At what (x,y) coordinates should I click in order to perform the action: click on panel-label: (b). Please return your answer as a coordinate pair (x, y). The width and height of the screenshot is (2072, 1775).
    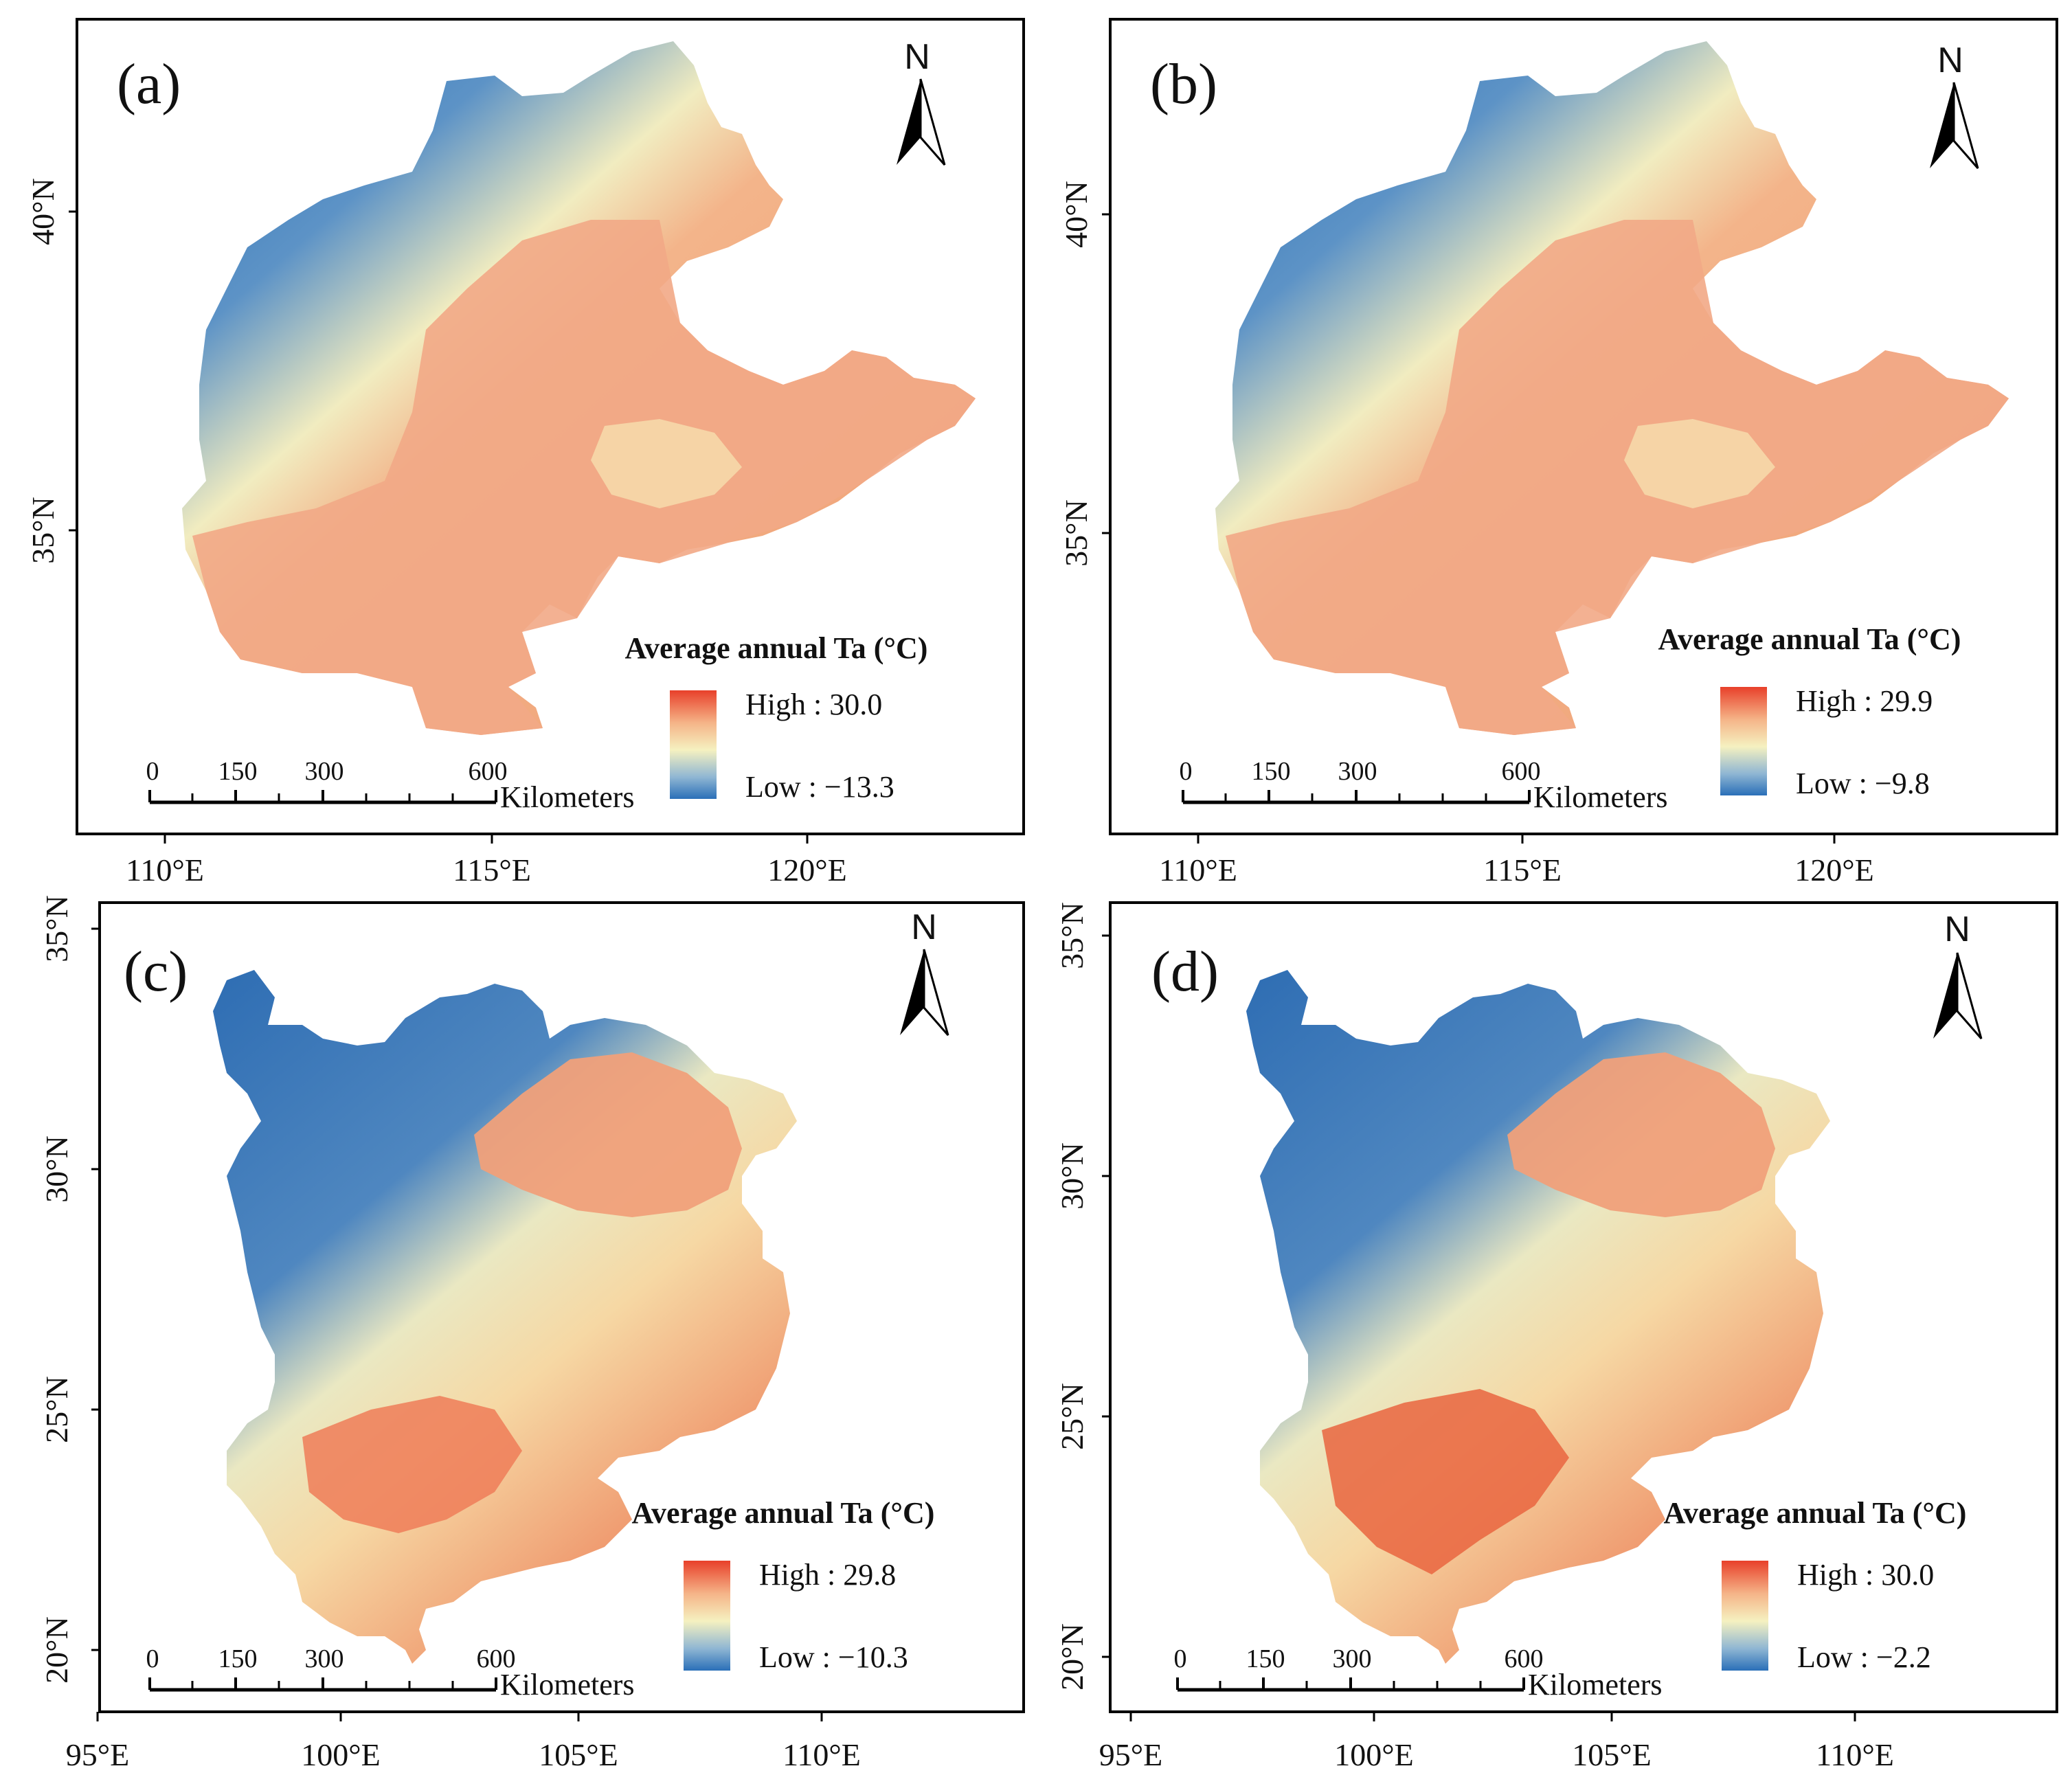
    Looking at the image, I should click on (1183, 84).